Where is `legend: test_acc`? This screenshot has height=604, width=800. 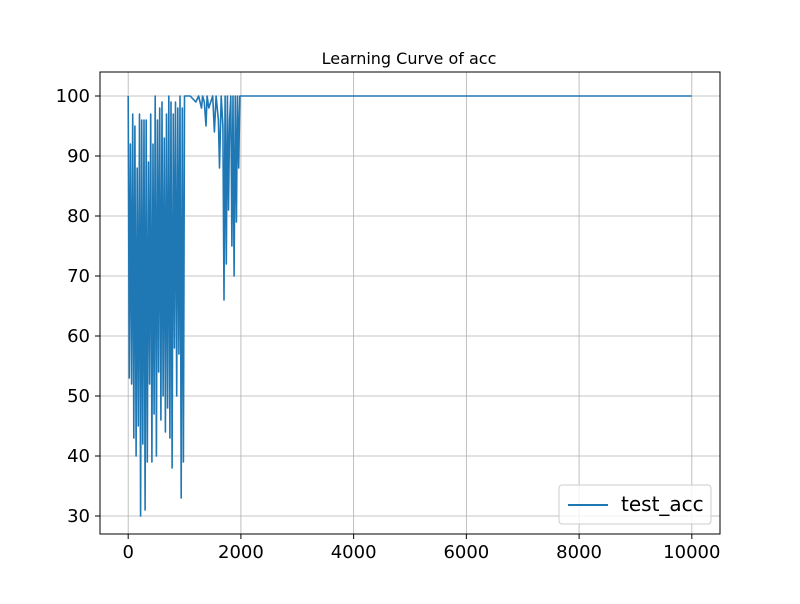
legend: test_acc is located at coordinates (635, 504).